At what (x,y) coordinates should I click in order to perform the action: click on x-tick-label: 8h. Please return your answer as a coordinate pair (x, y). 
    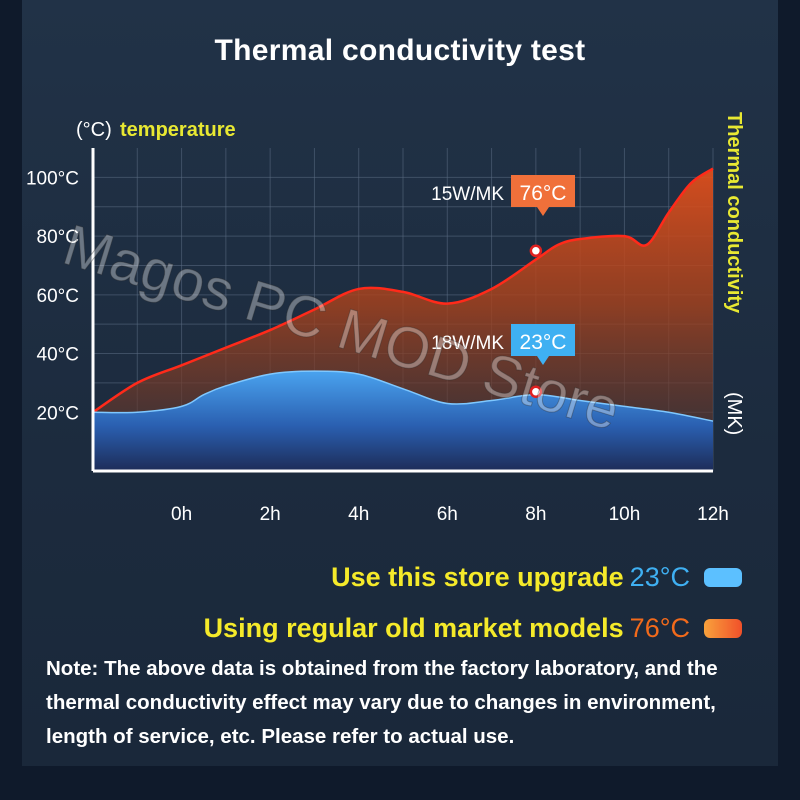
    Looking at the image, I should click on (535, 514).